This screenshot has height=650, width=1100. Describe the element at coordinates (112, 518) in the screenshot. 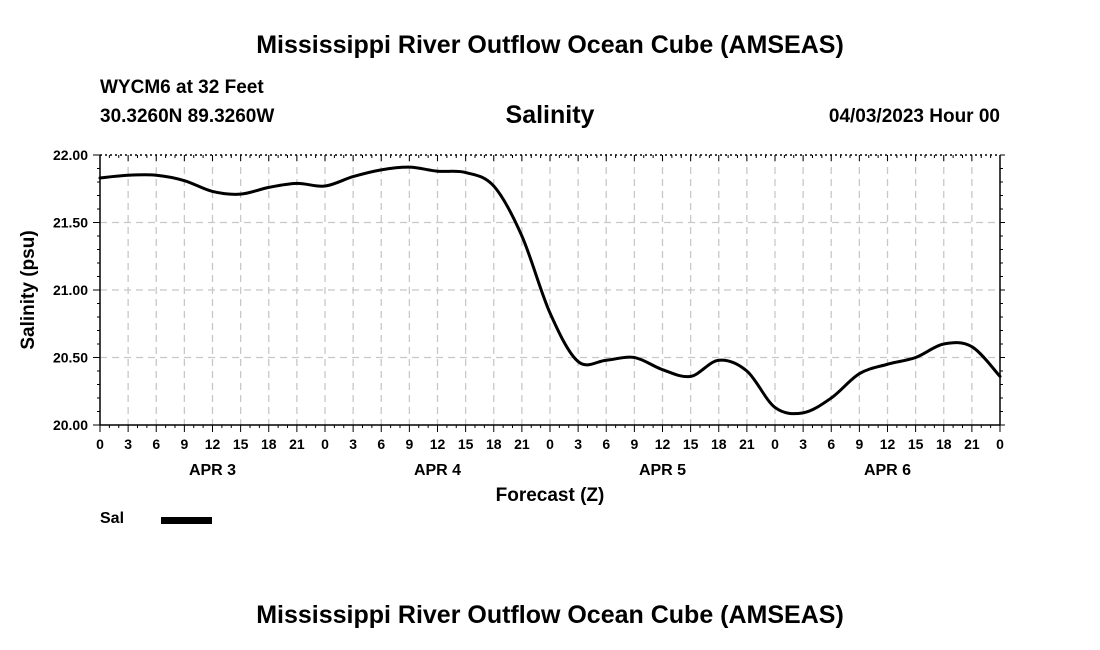

I see `legend-label: Sal` at that location.